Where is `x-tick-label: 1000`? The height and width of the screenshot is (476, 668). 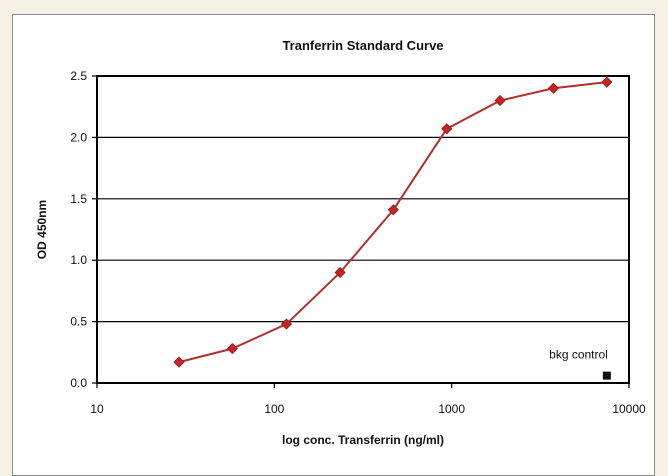
x-tick-label: 1000 is located at coordinates (451, 409).